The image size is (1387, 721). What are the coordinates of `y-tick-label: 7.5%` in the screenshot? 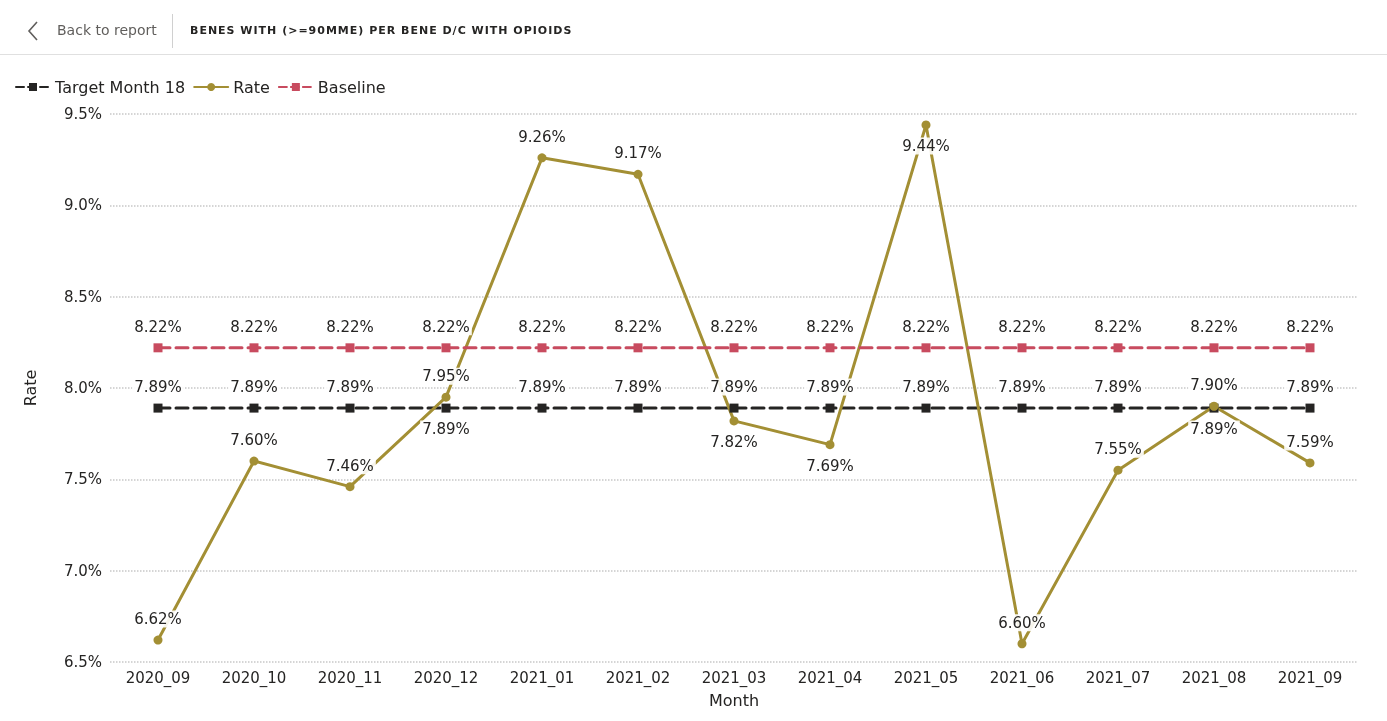 It's located at (82, 479).